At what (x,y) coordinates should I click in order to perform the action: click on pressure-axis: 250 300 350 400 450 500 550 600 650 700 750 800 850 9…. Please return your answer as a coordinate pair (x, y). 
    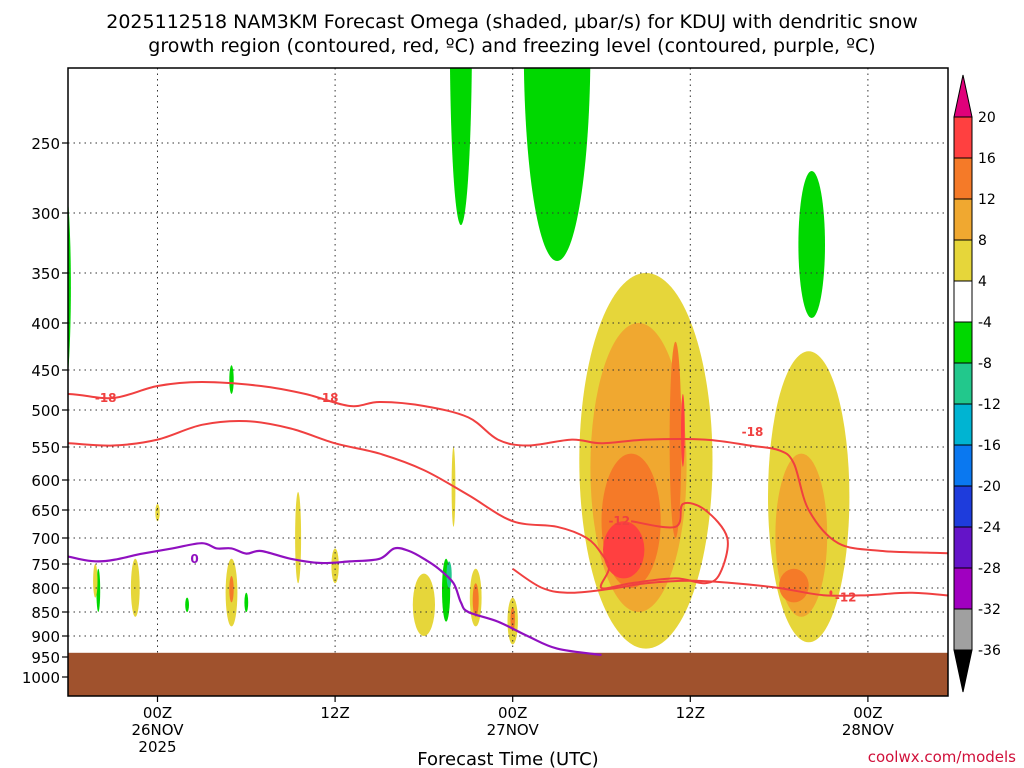
    Looking at the image, I should click on (45, 411).